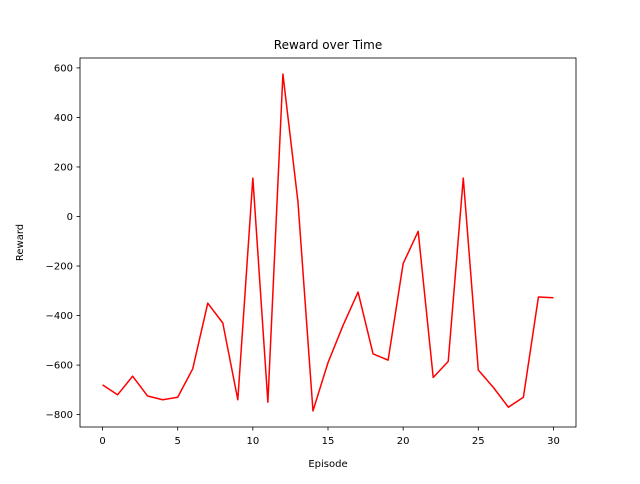  What do you see at coordinates (59, 366) in the screenshot?
I see `y-tick-label: −600` at bounding box center [59, 366].